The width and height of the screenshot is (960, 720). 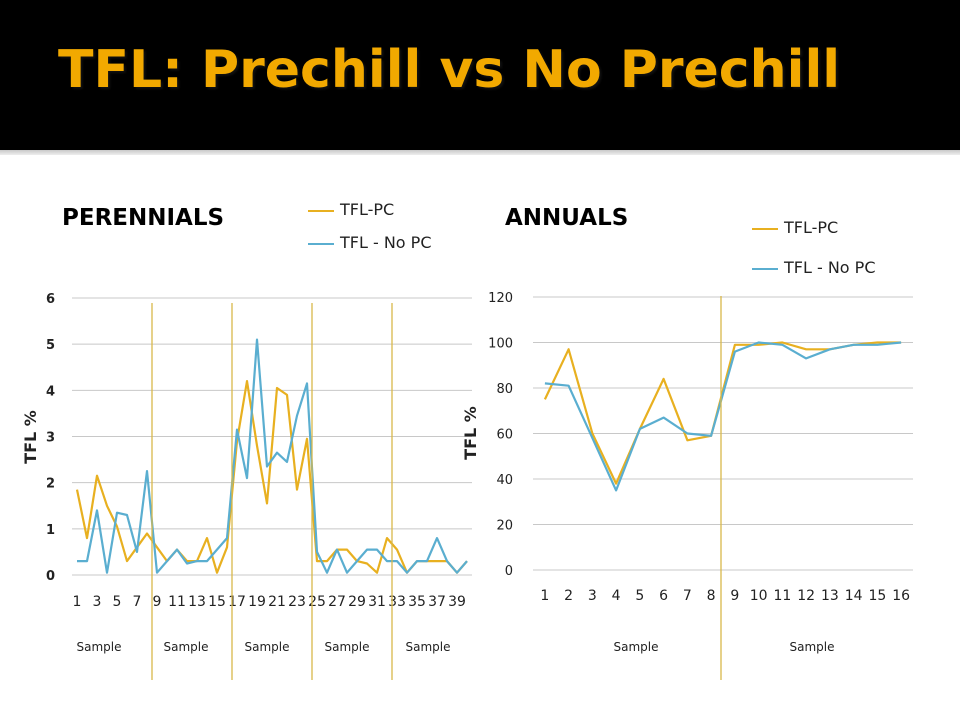 I want to click on y-tick-label: 2, so click(x=50, y=484).